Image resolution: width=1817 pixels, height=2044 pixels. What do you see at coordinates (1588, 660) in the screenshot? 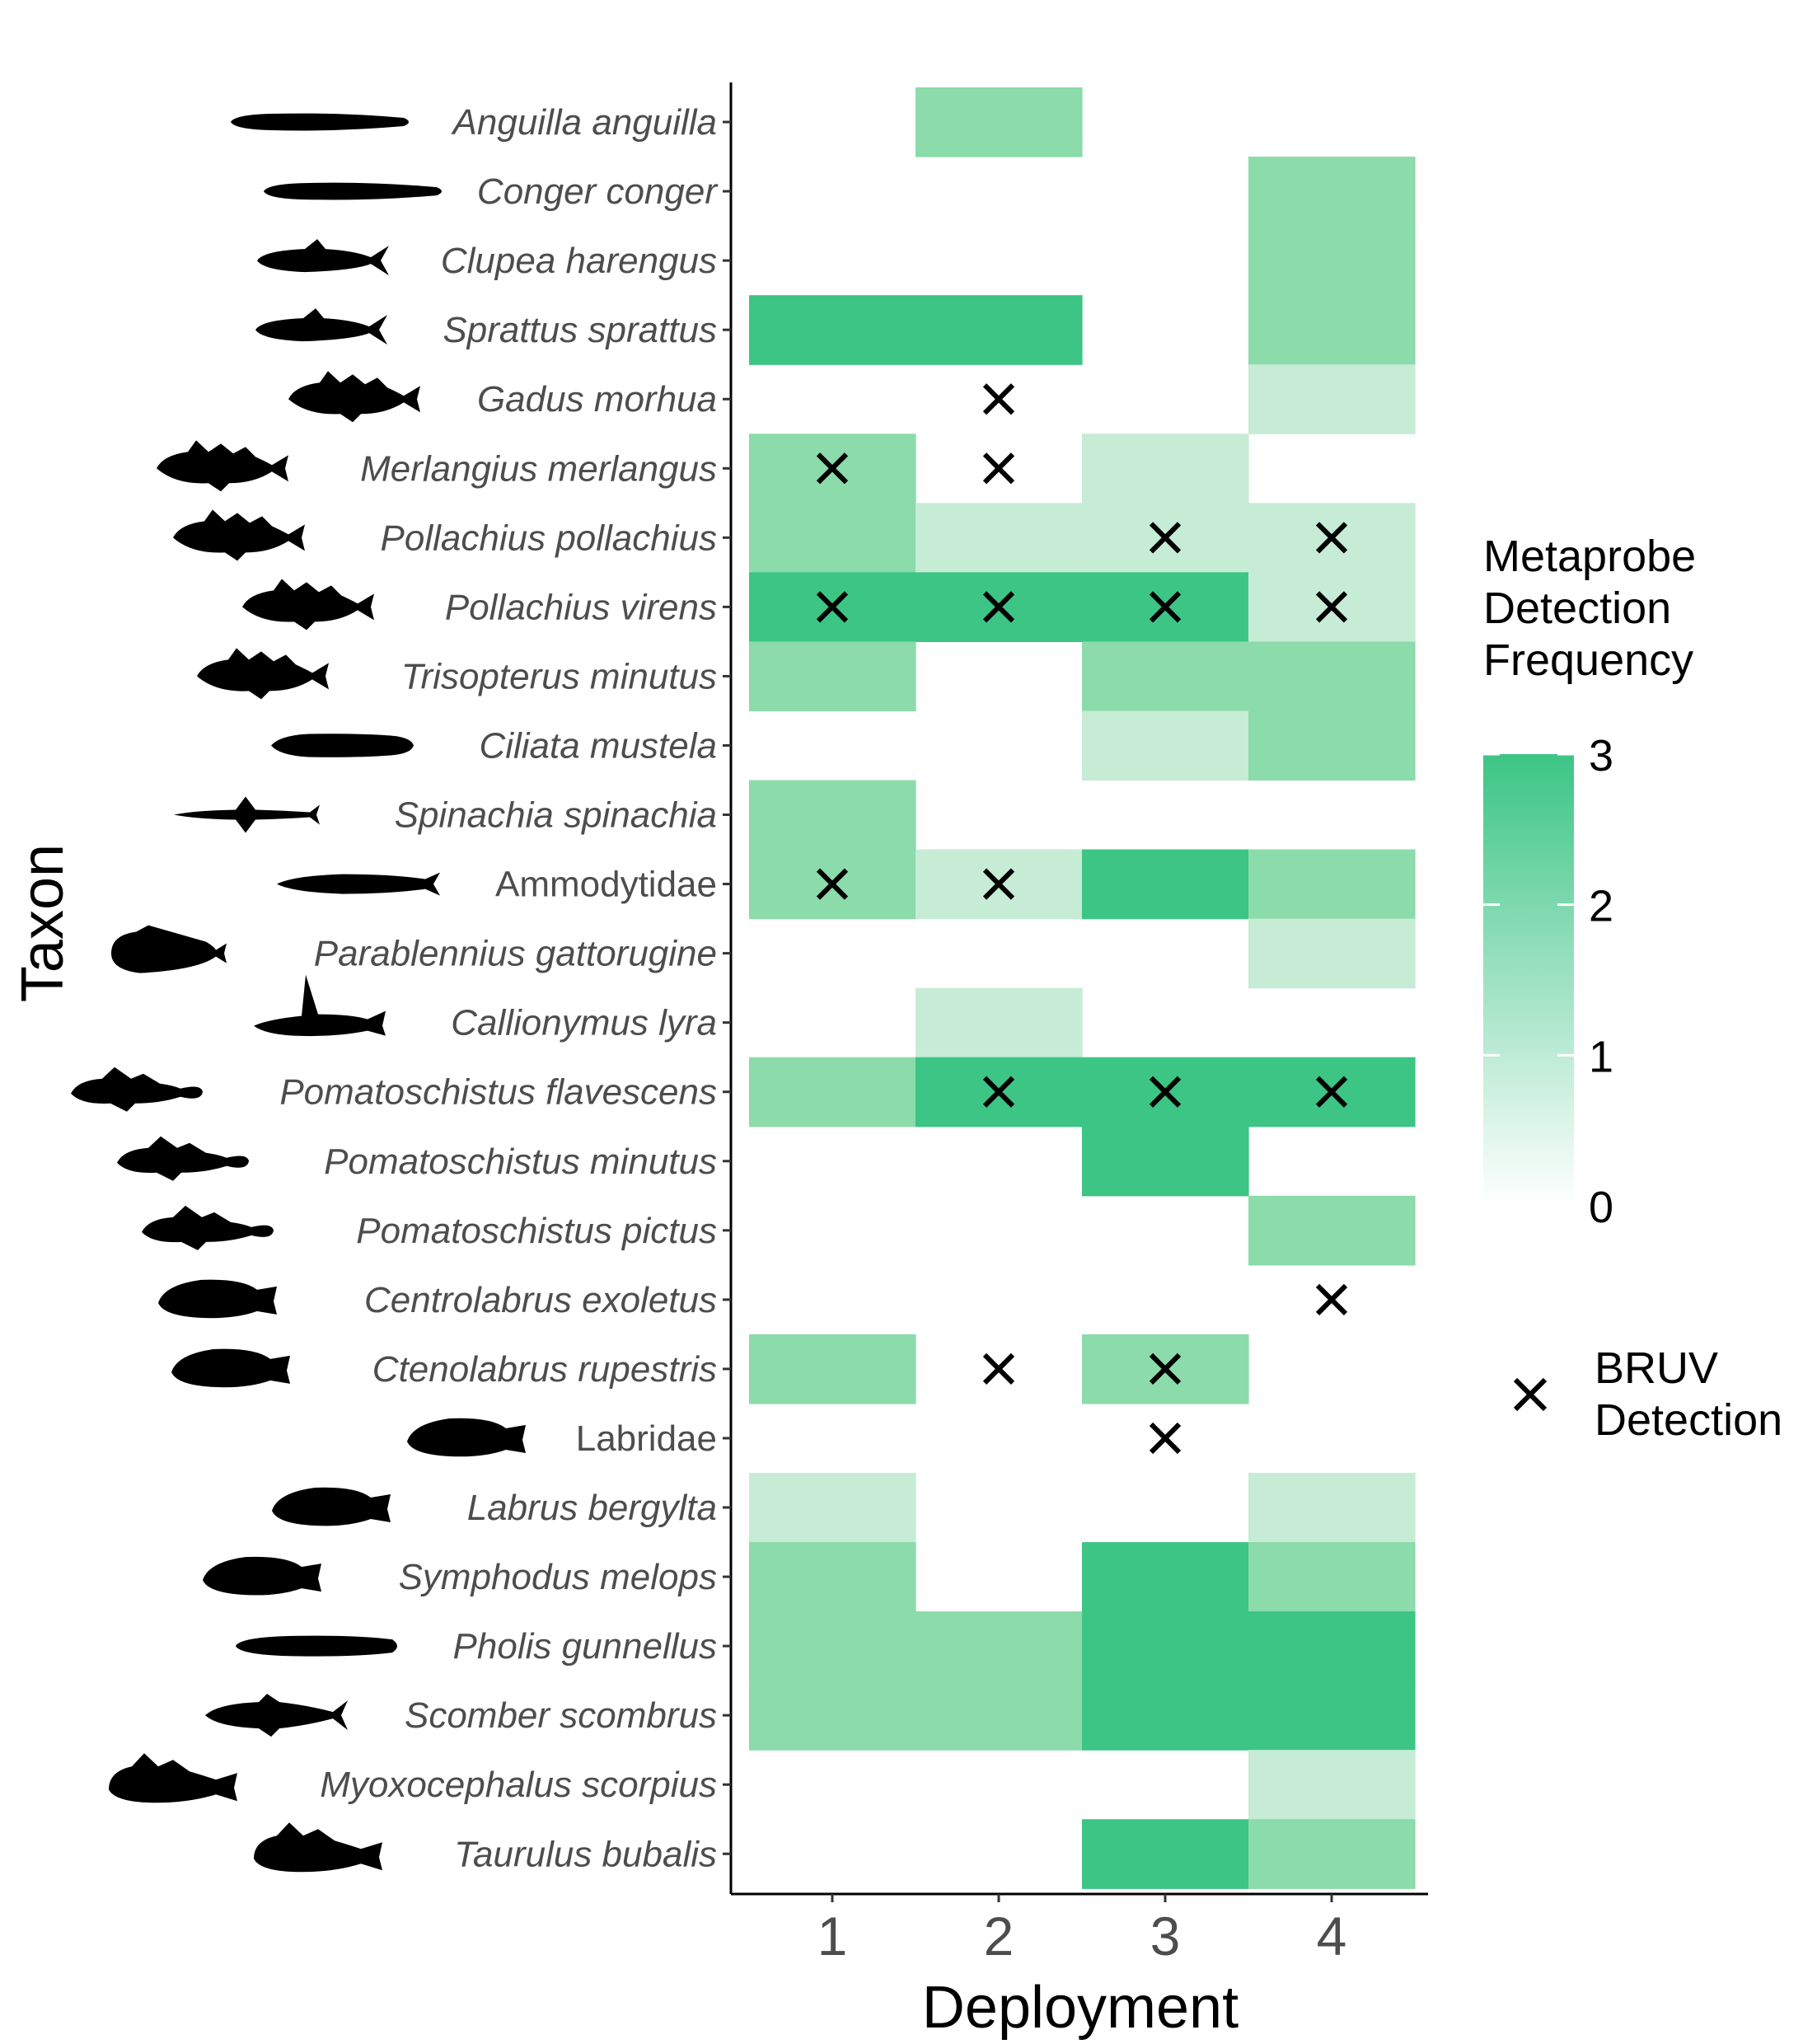
I see `colorbar-title-line: Frequency` at bounding box center [1588, 660].